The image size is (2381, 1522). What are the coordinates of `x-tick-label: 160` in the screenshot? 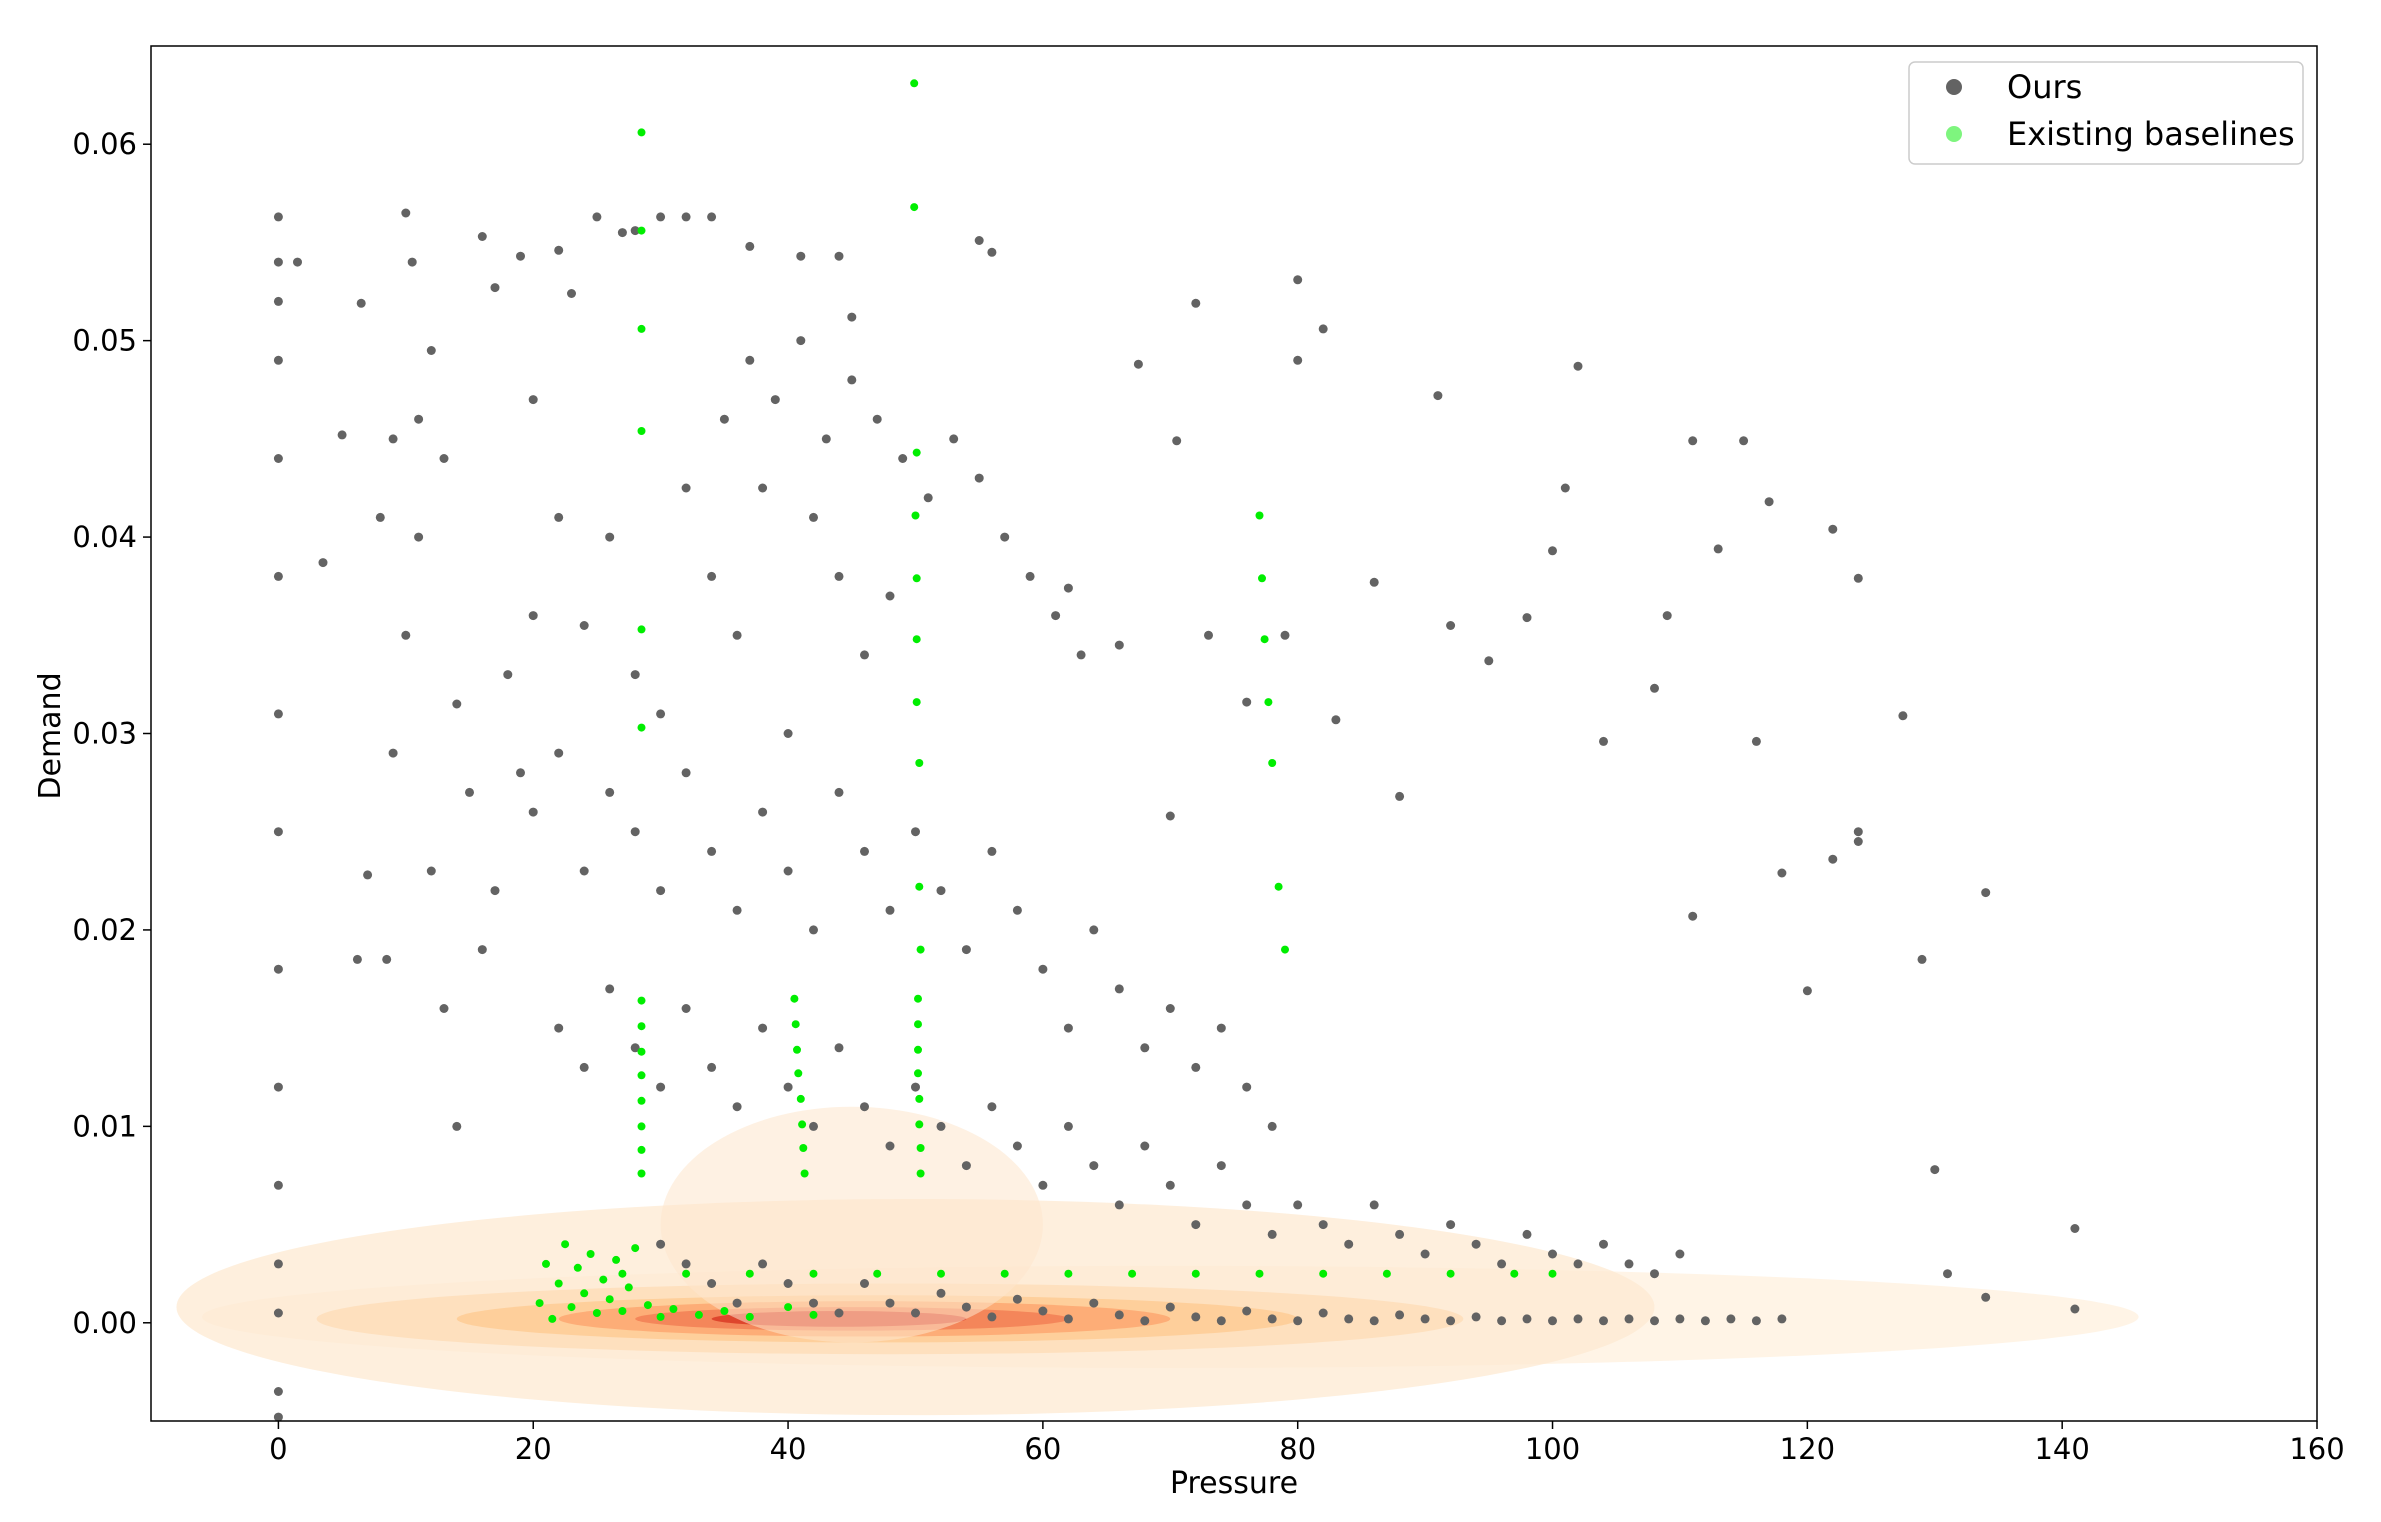 It's located at (2316, 1449).